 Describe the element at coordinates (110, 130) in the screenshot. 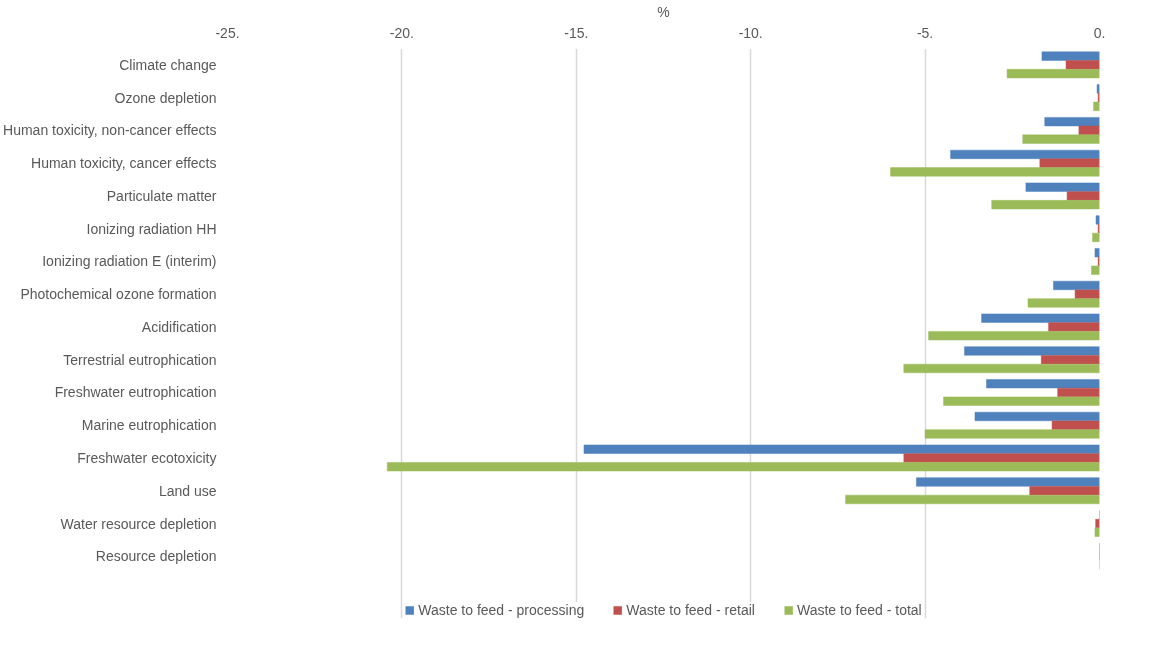

I see `y-tick-label: Human toxicity, non-cancer effects` at that location.